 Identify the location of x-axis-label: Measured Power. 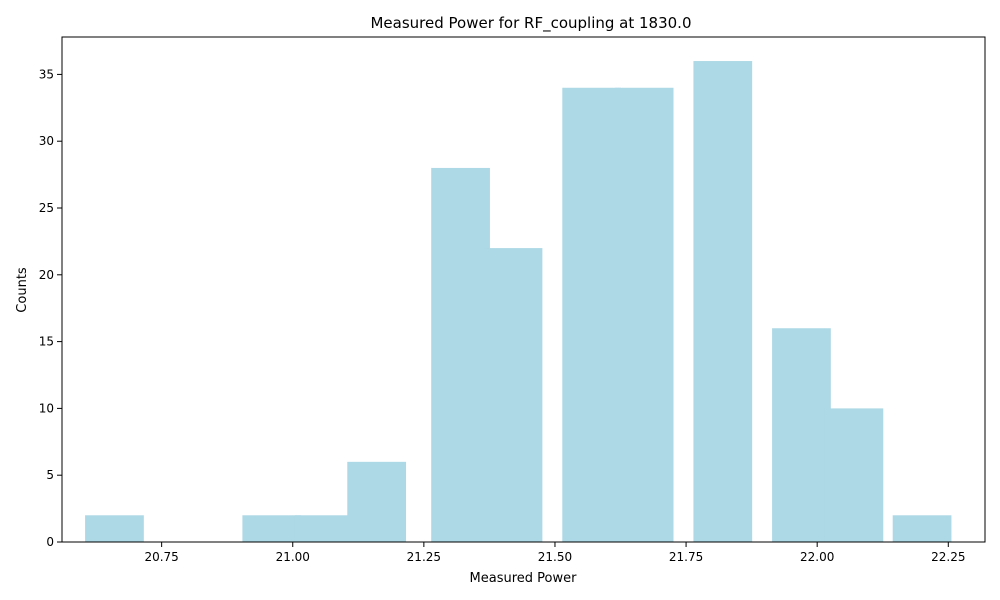
(524, 578).